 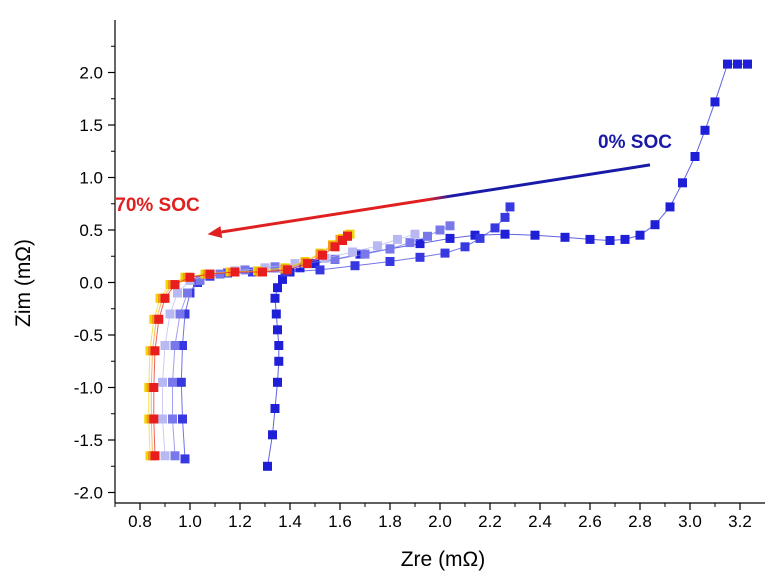 I want to click on x-tick-label: 1.8, so click(x=390, y=521).